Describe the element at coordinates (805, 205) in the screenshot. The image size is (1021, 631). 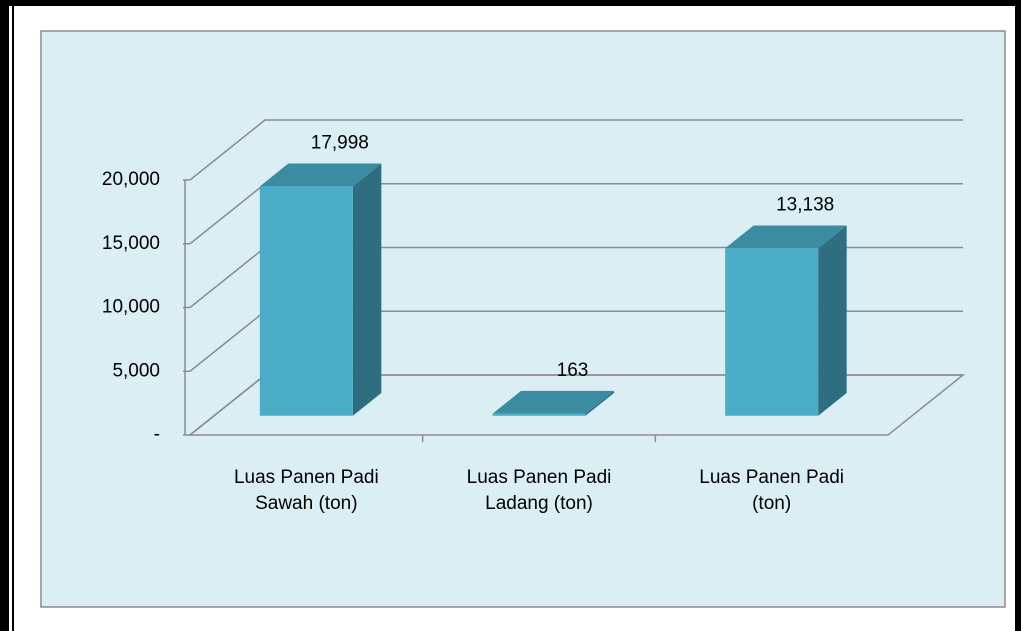
I see `value-label: 13,138` at that location.